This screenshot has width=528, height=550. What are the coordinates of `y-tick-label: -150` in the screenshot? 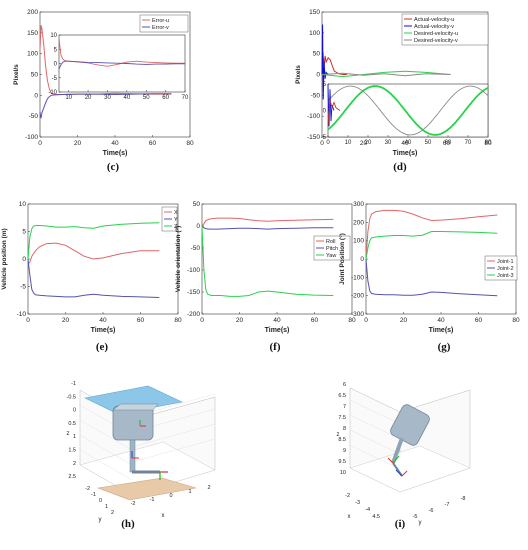 It's located at (313, 137).